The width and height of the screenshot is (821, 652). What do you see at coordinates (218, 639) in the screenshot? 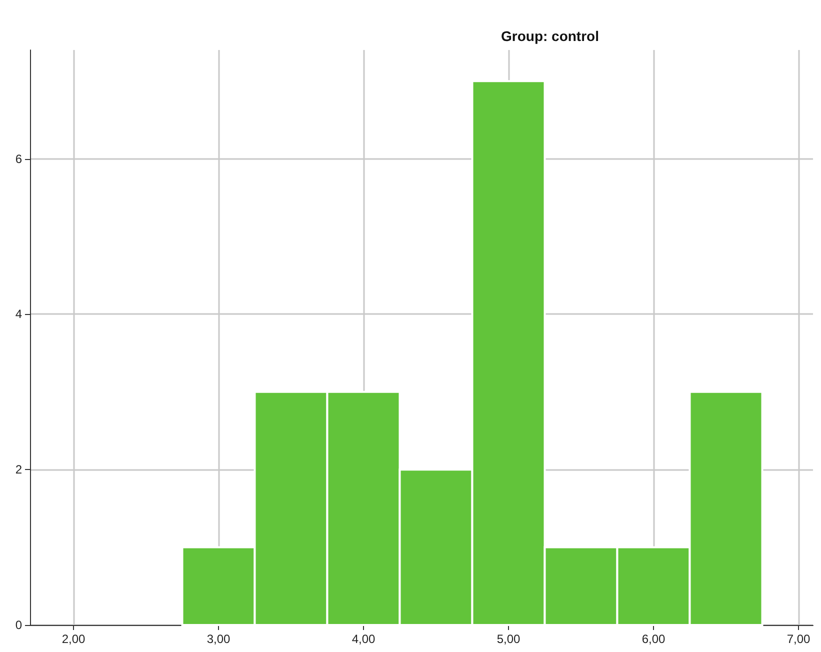
I see `x-tick-label: 3,00` at bounding box center [218, 639].